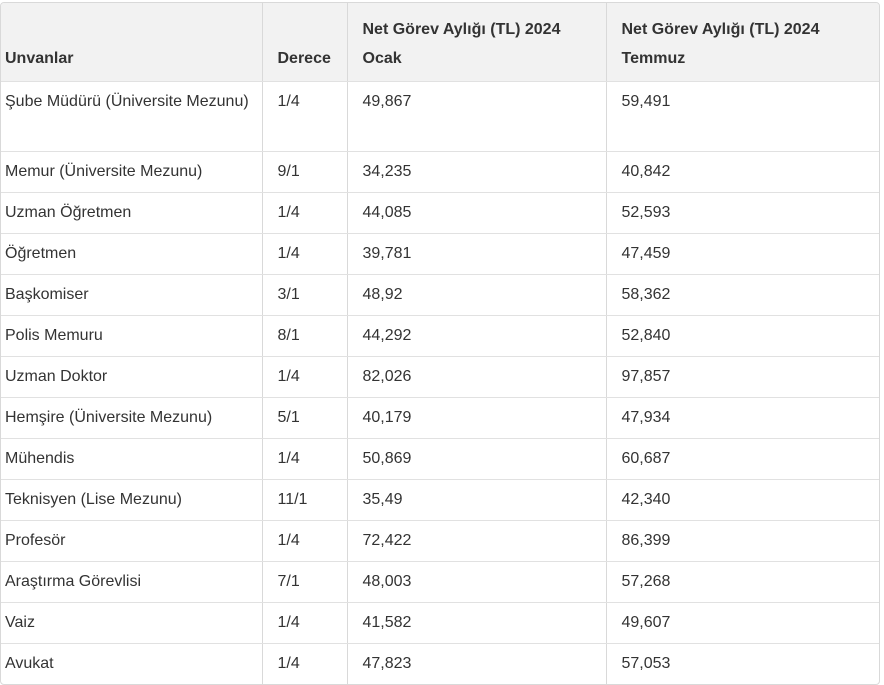  I want to click on derece-cell: 11/1, so click(305, 500).